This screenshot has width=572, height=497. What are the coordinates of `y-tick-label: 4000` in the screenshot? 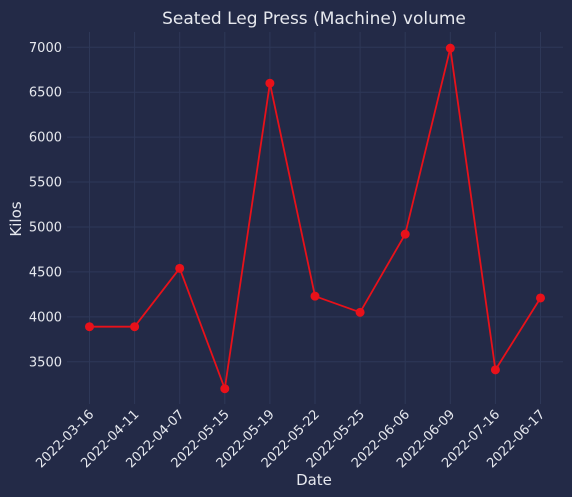 It's located at (45, 317).